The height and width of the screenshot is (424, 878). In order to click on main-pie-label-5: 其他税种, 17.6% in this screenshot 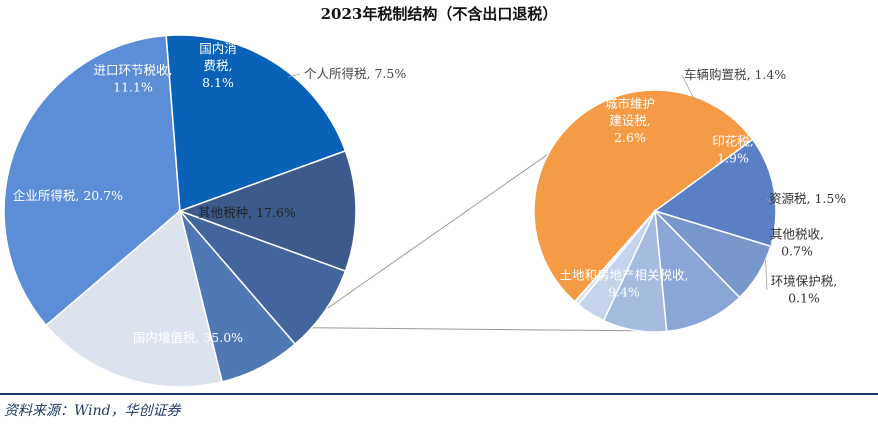, I will do `click(247, 212)`.